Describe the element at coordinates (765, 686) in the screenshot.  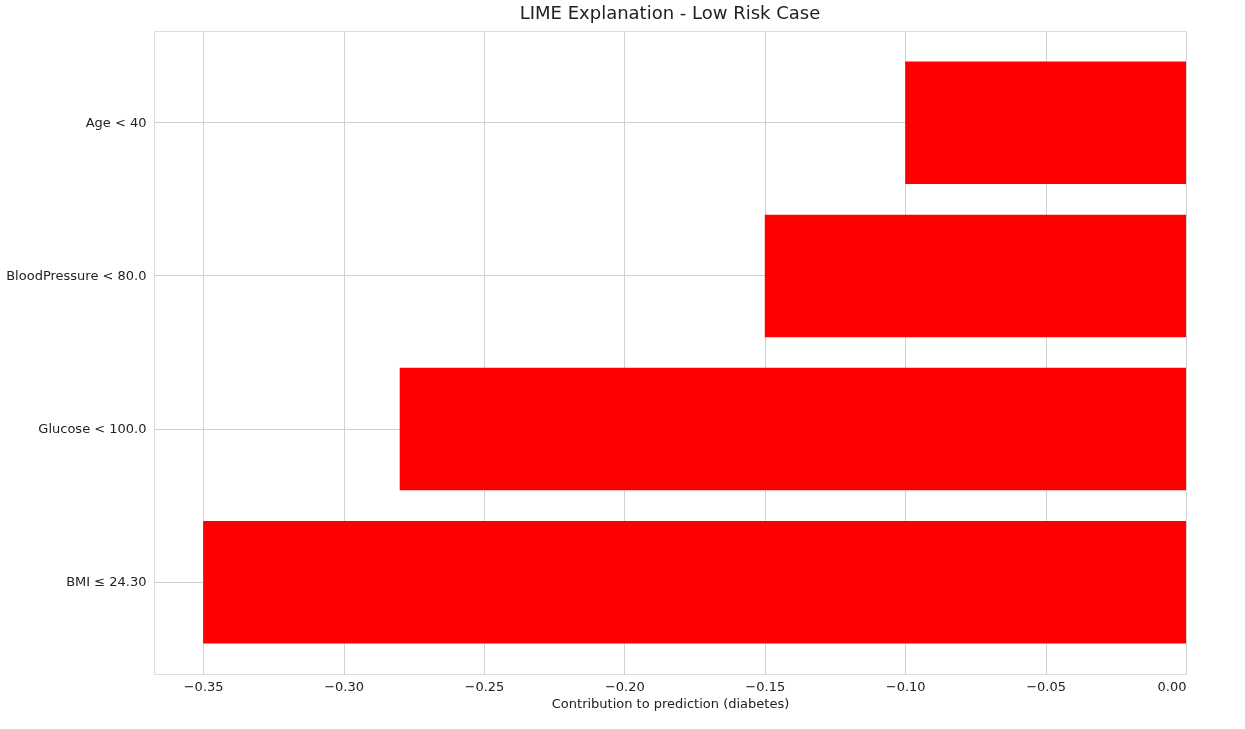
I see `x-tick-label: −0.15` at that location.